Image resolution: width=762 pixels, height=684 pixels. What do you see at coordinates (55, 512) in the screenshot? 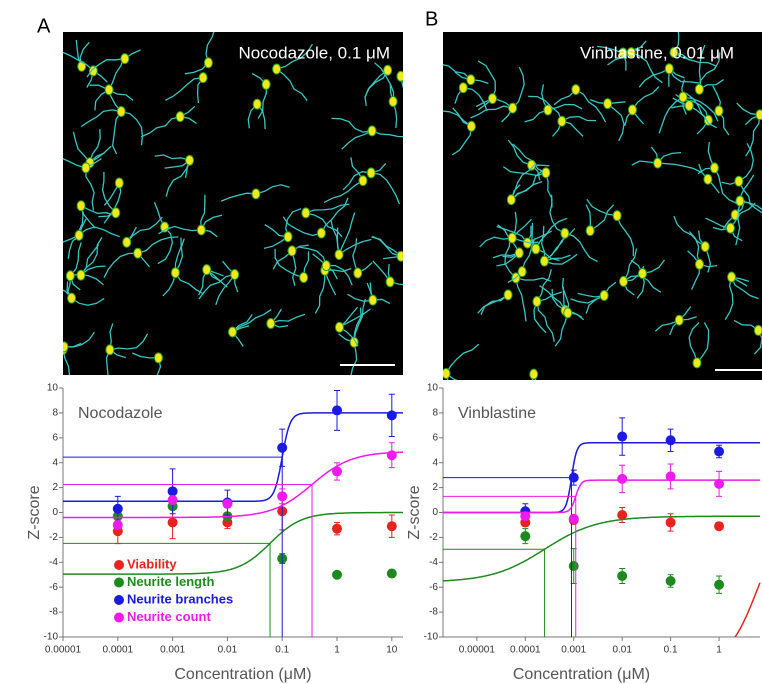
I see `y-tick-label: 0` at bounding box center [55, 512].